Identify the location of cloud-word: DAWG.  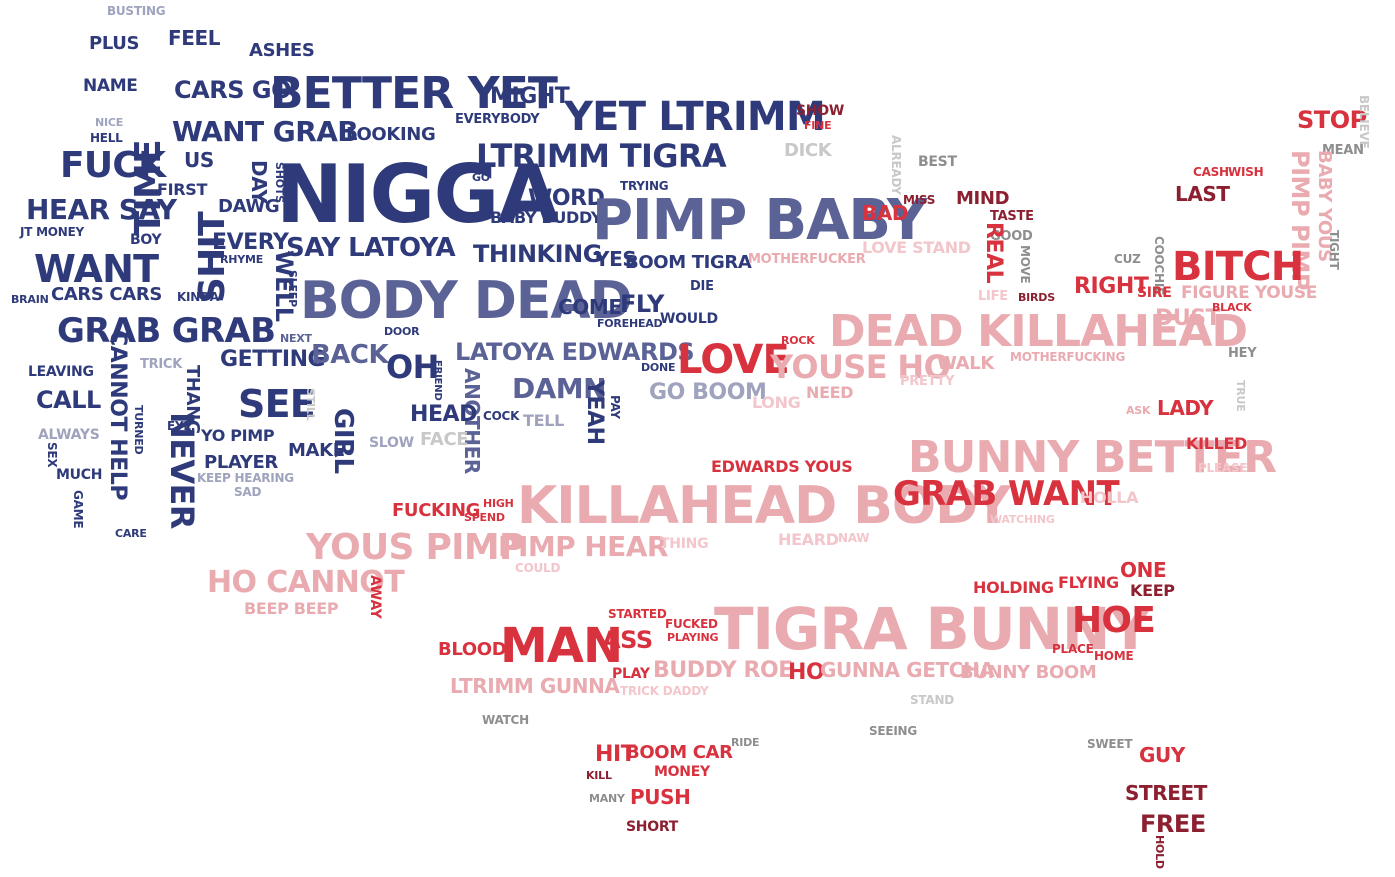
(249, 206).